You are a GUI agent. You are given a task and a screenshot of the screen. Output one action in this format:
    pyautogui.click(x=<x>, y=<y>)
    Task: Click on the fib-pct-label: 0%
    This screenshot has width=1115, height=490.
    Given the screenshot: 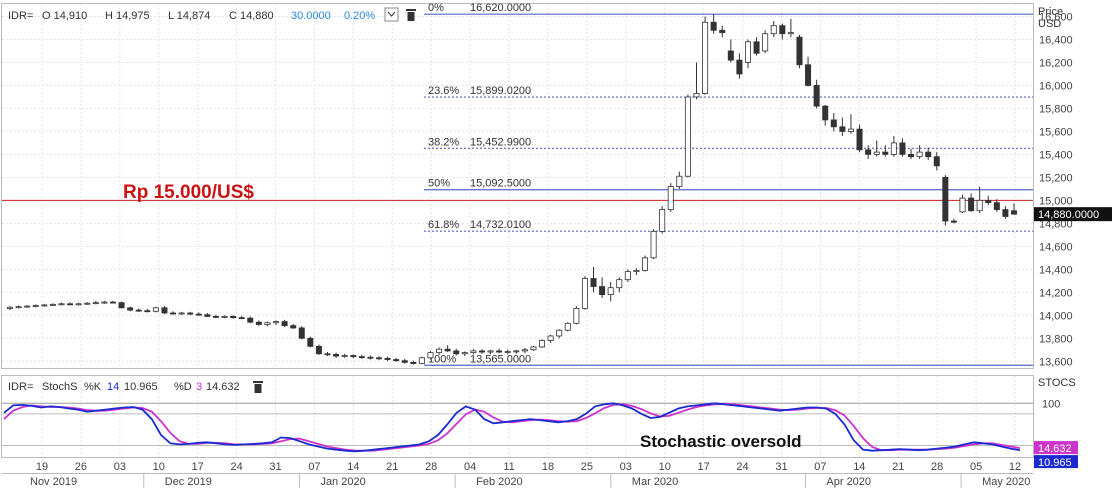 What is the action you would take?
    pyautogui.click(x=436, y=8)
    